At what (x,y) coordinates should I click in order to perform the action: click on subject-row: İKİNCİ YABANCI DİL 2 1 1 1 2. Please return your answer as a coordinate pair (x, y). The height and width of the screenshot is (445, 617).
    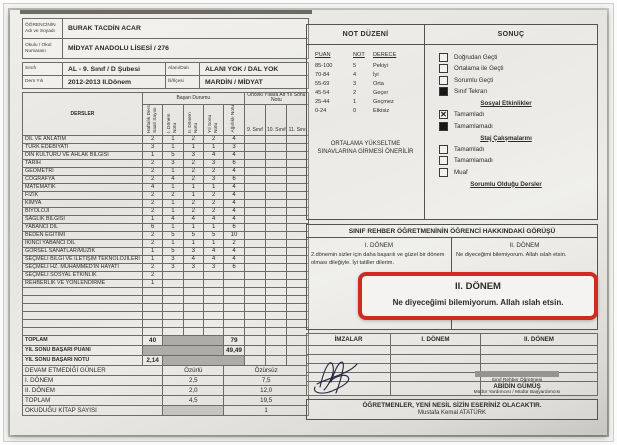
    Looking at the image, I should click on (165, 243).